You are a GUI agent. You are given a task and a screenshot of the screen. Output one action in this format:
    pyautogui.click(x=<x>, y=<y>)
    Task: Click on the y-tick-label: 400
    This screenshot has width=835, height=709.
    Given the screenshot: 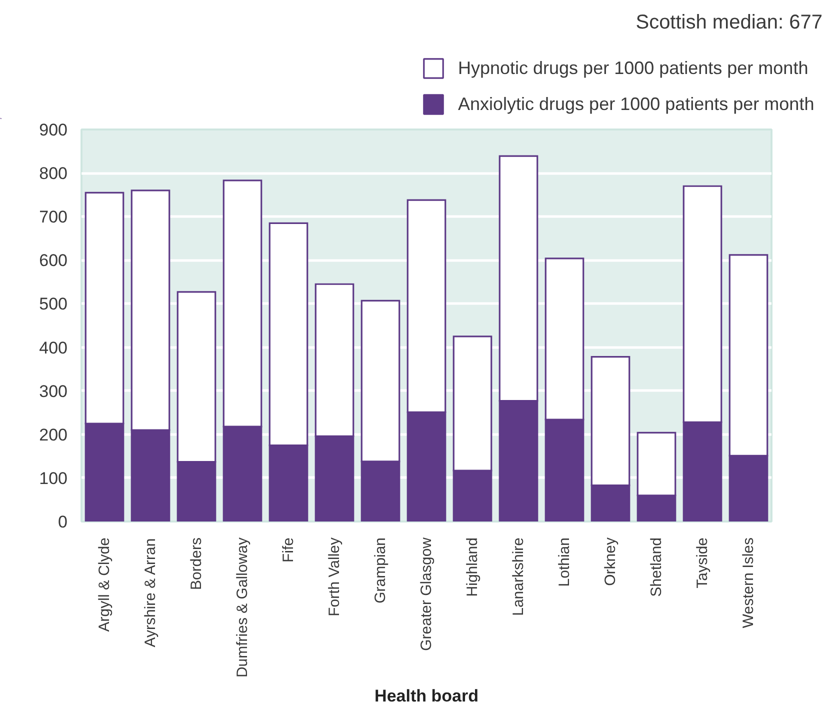 What is the action you would take?
    pyautogui.click(x=53, y=348)
    